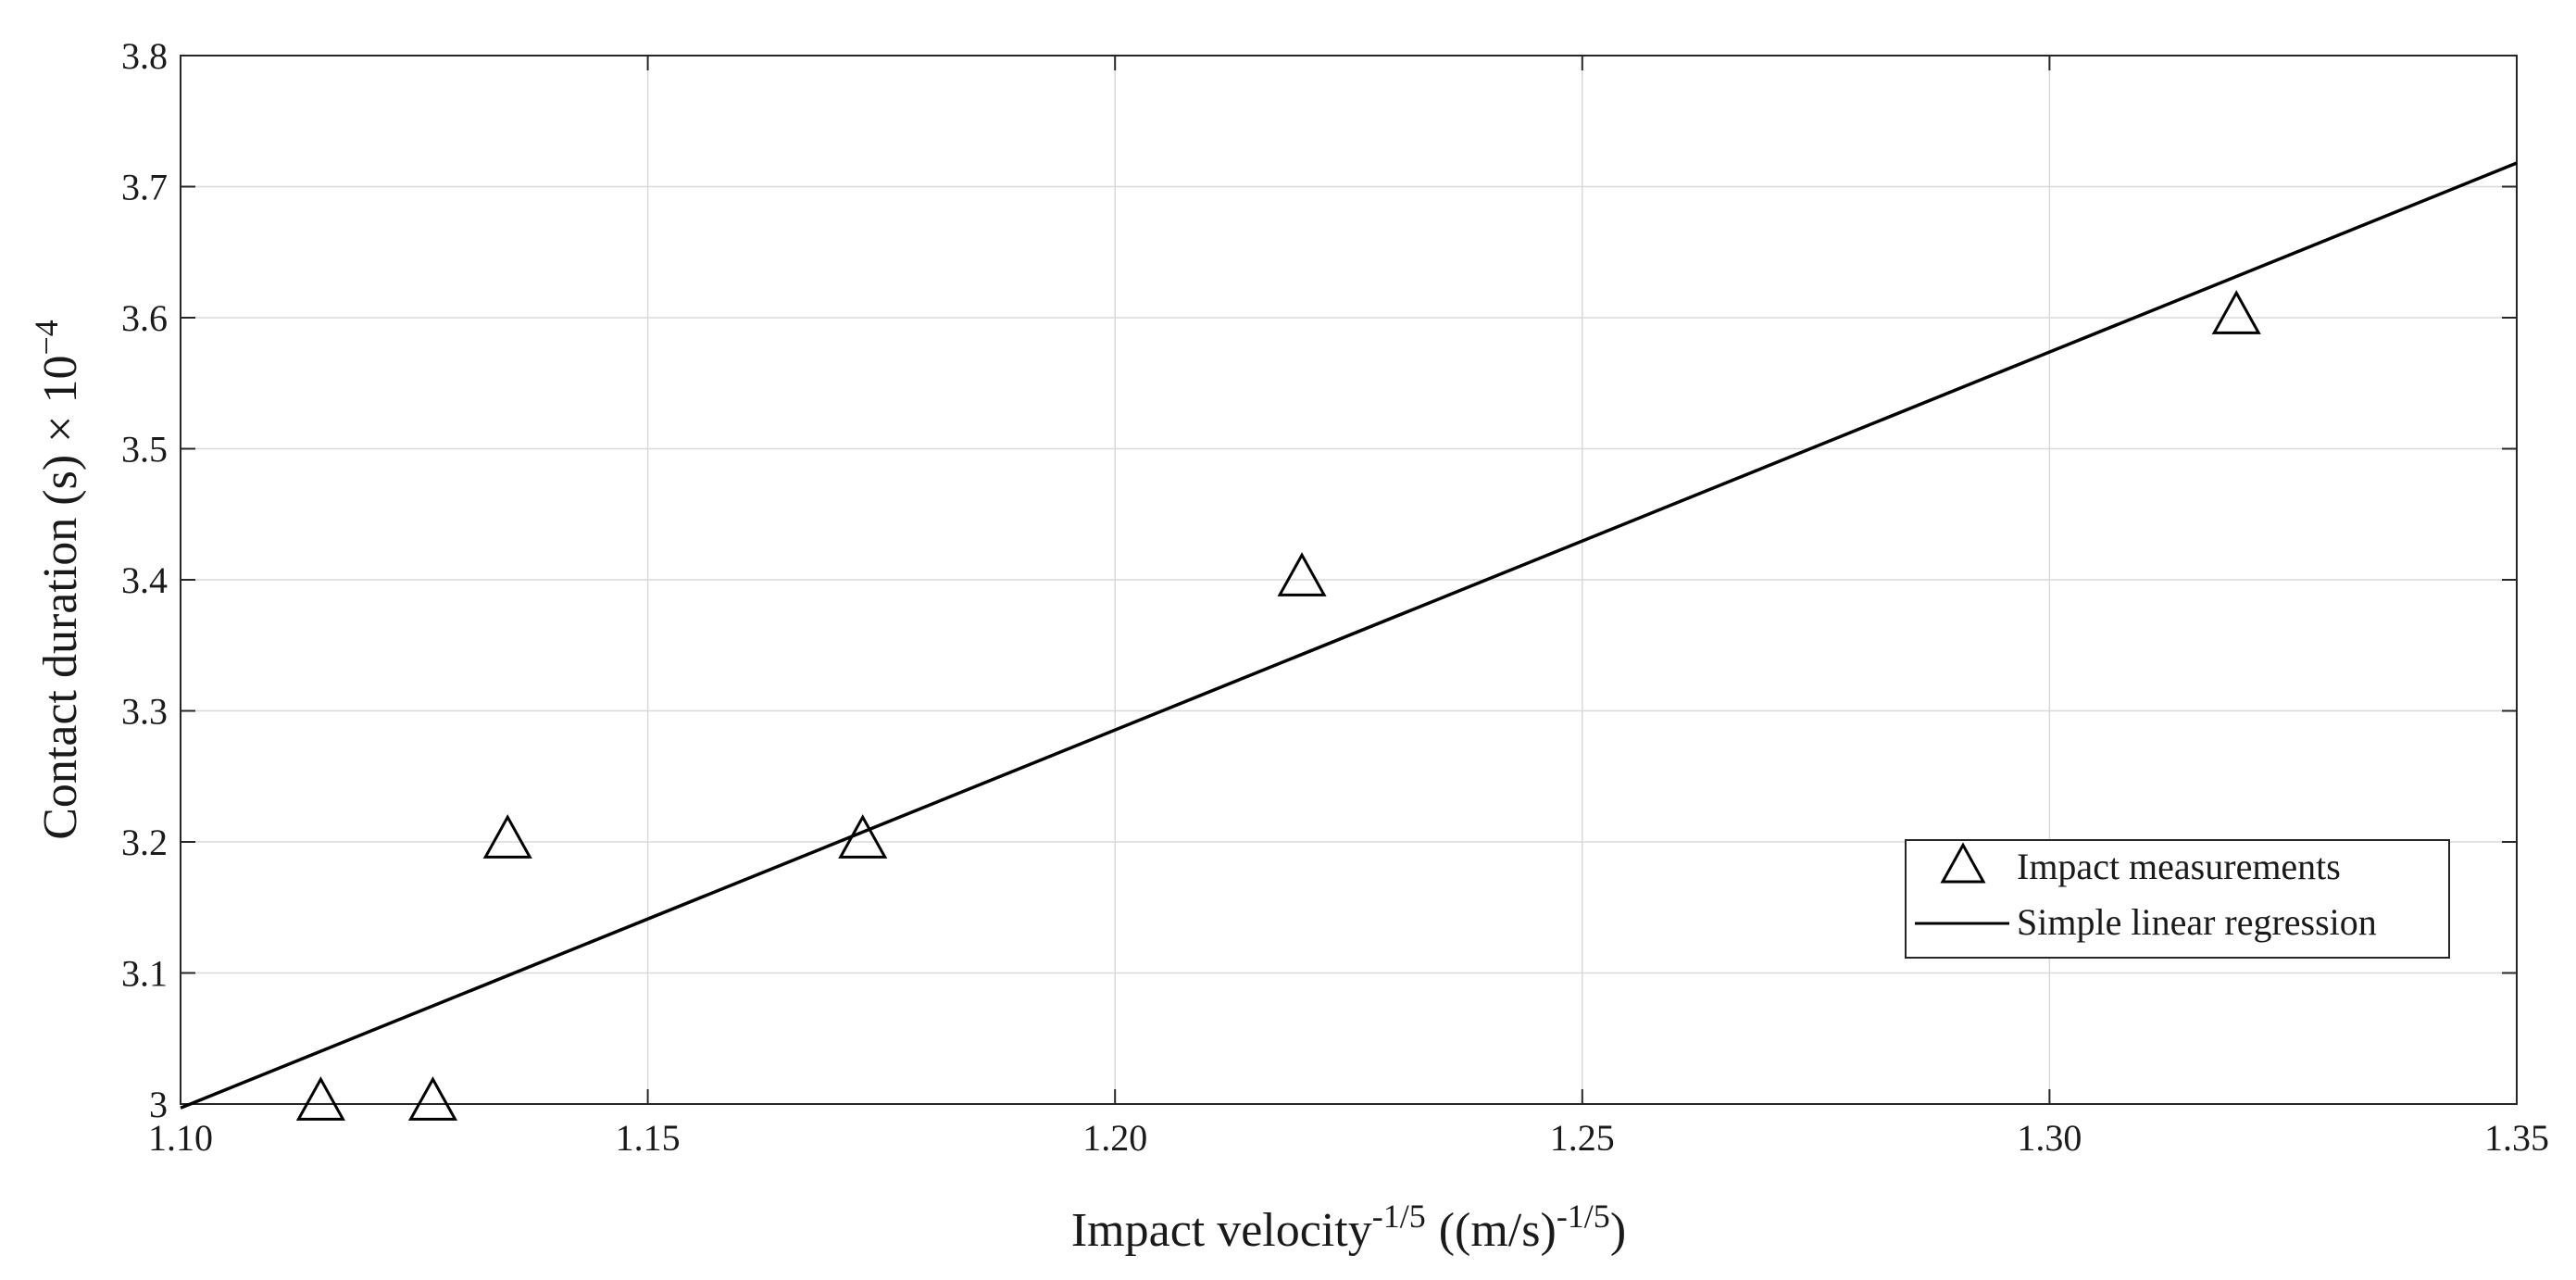 The height and width of the screenshot is (1280, 2576). I want to click on legend-label-impact-measurements: Impact measurements, so click(2179, 866).